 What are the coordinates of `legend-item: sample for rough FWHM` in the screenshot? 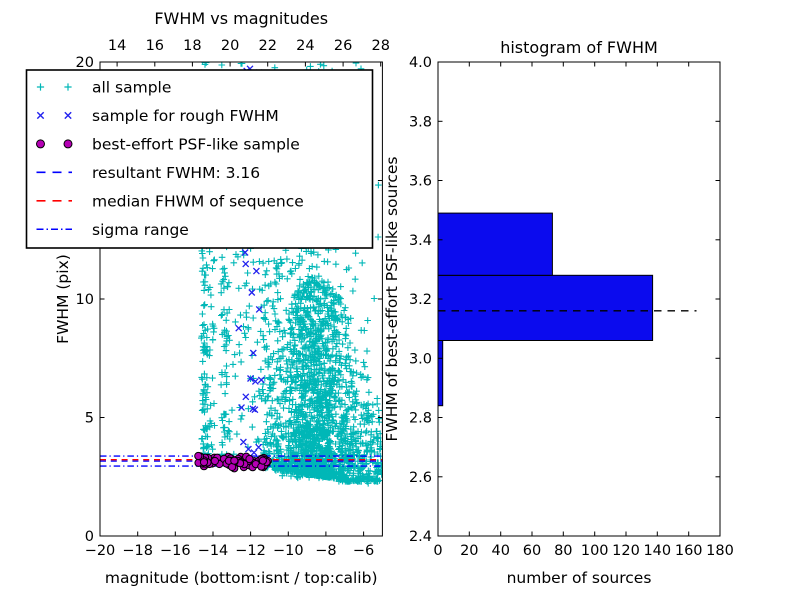 It's located at (157, 116).